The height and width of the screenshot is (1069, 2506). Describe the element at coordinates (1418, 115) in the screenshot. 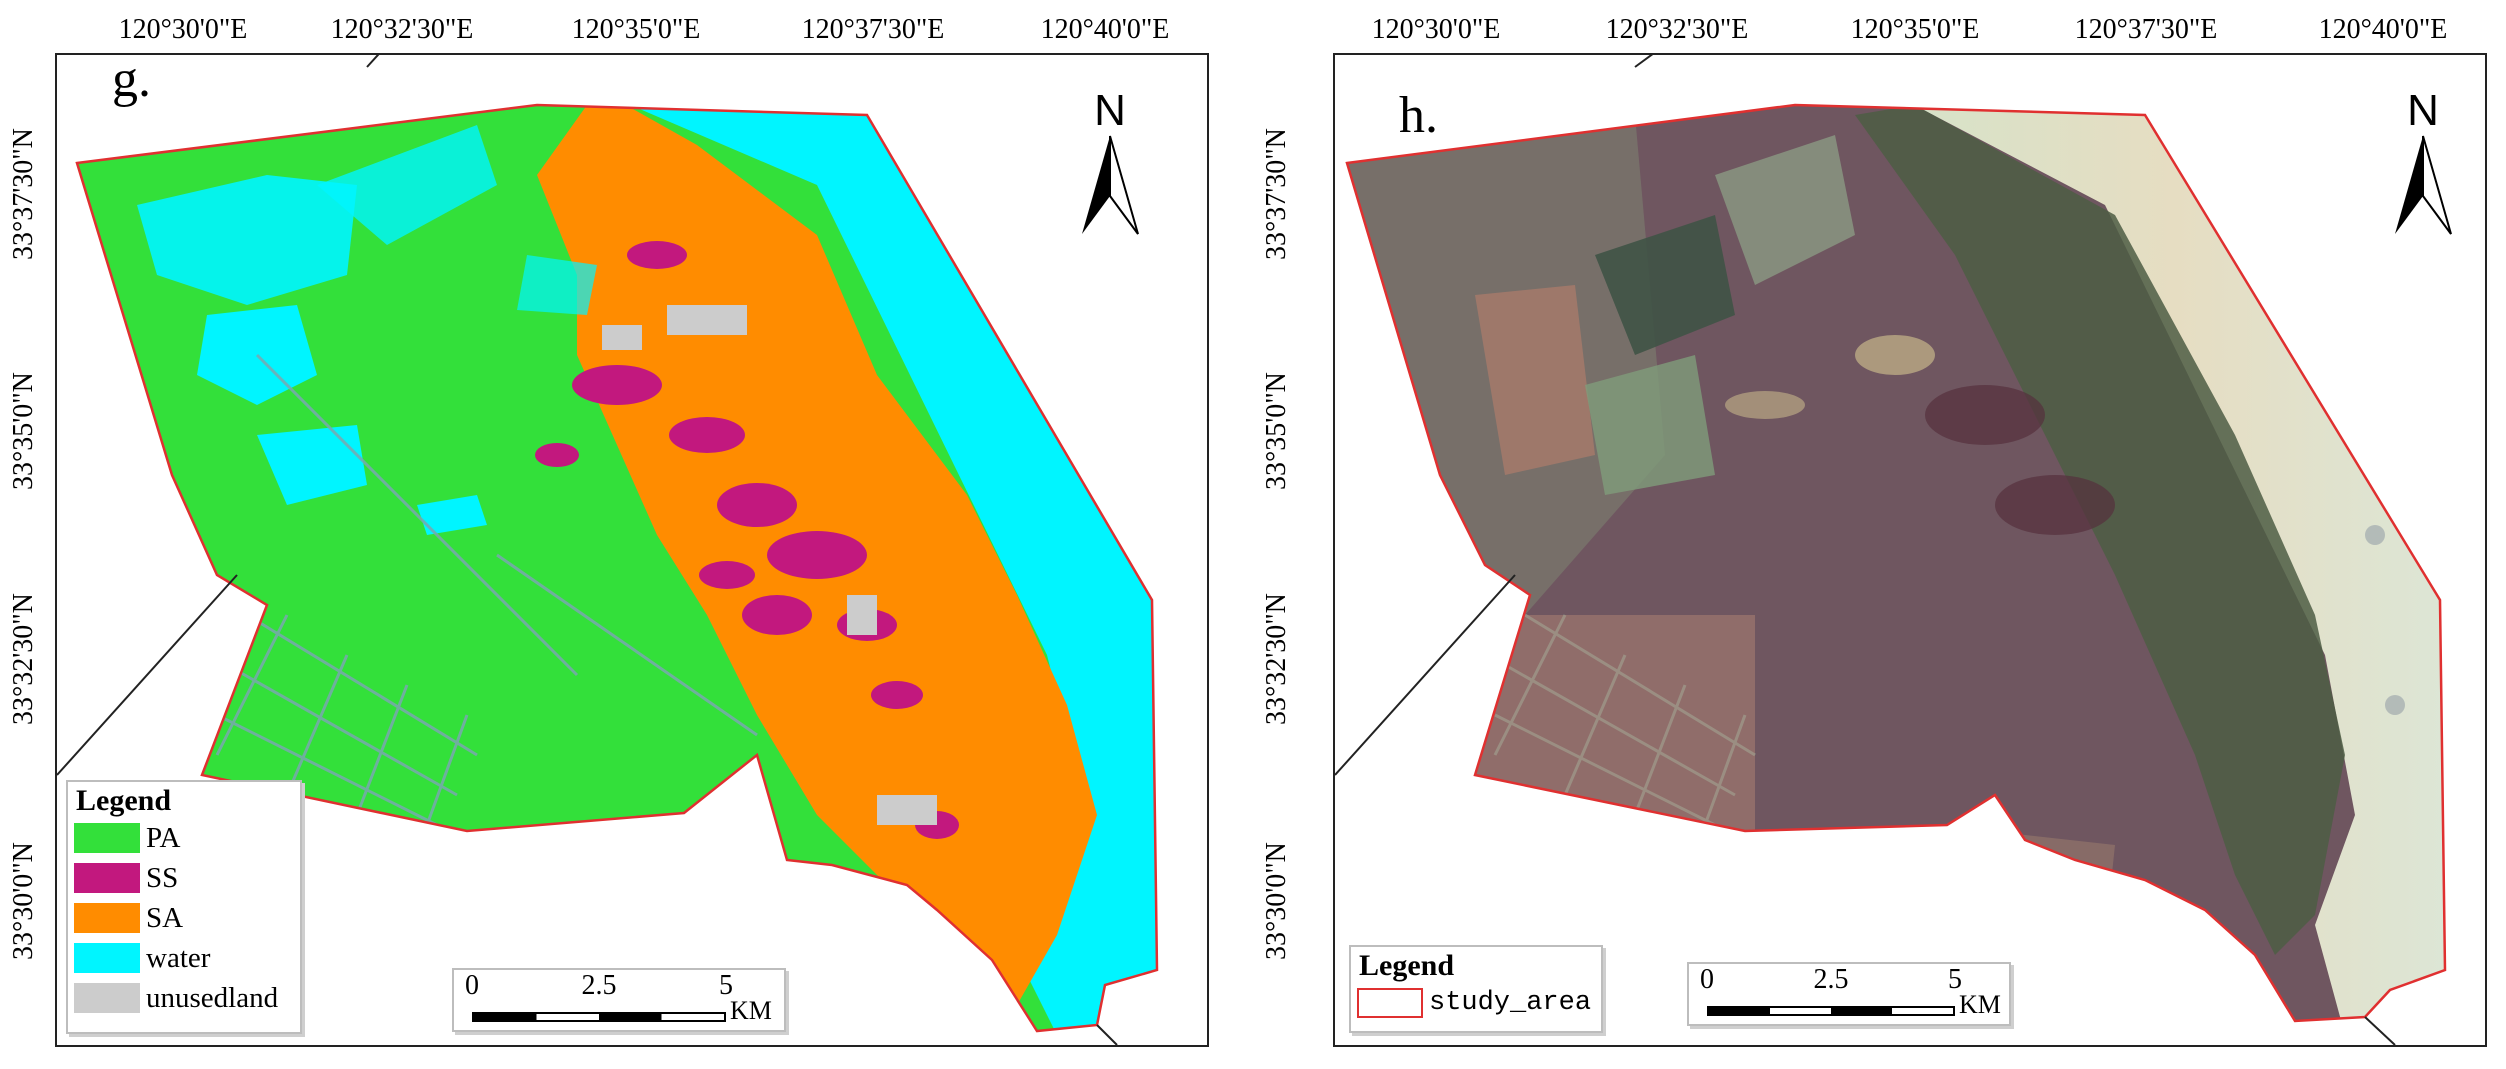

I see `panel-label: h.` at that location.